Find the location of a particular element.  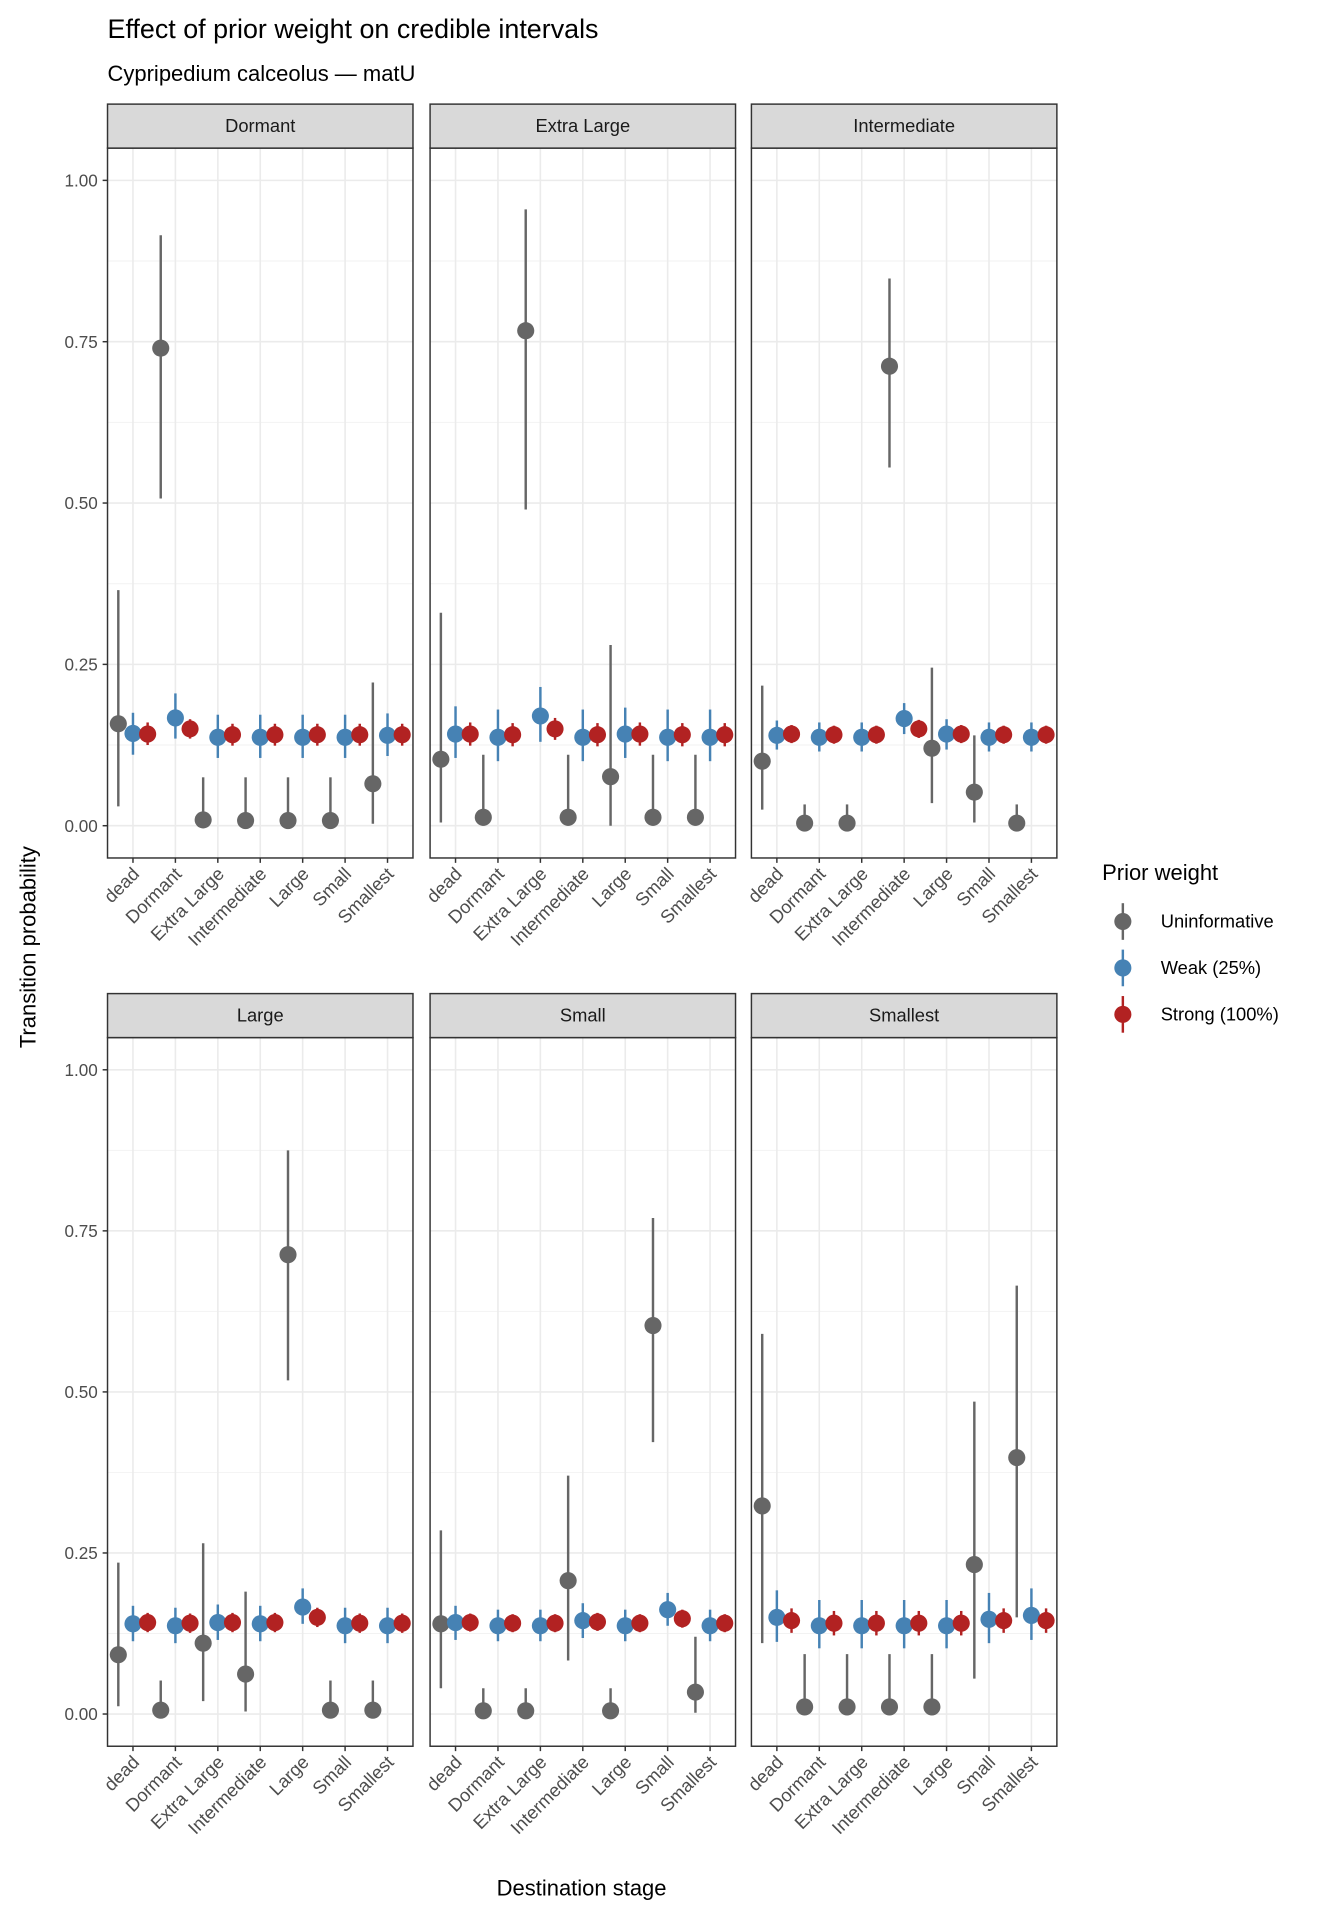

facet-strip-label: Large is located at coordinates (260, 1015).